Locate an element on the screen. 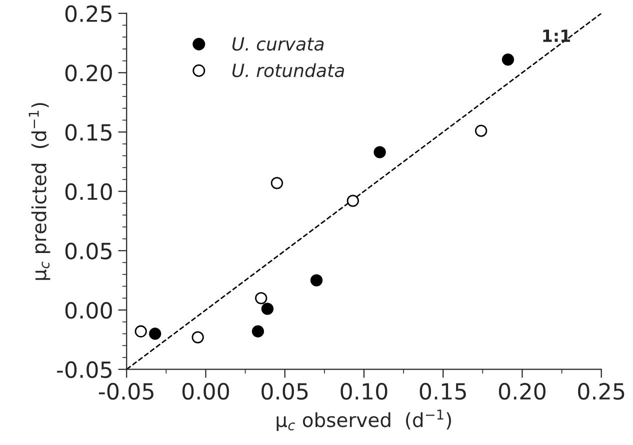 The image size is (633, 445). x-tick-label: 0.05 is located at coordinates (285, 391).